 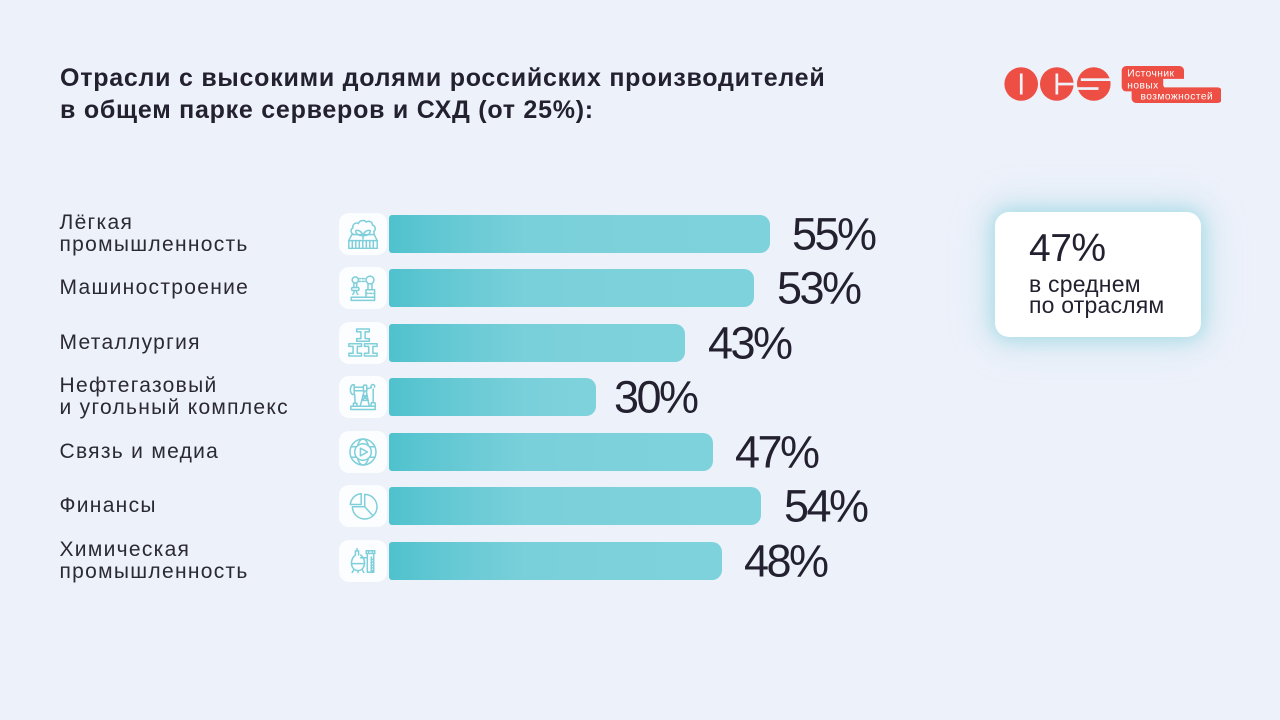 I want to click on svg-text: новых, so click(x=1142, y=85).